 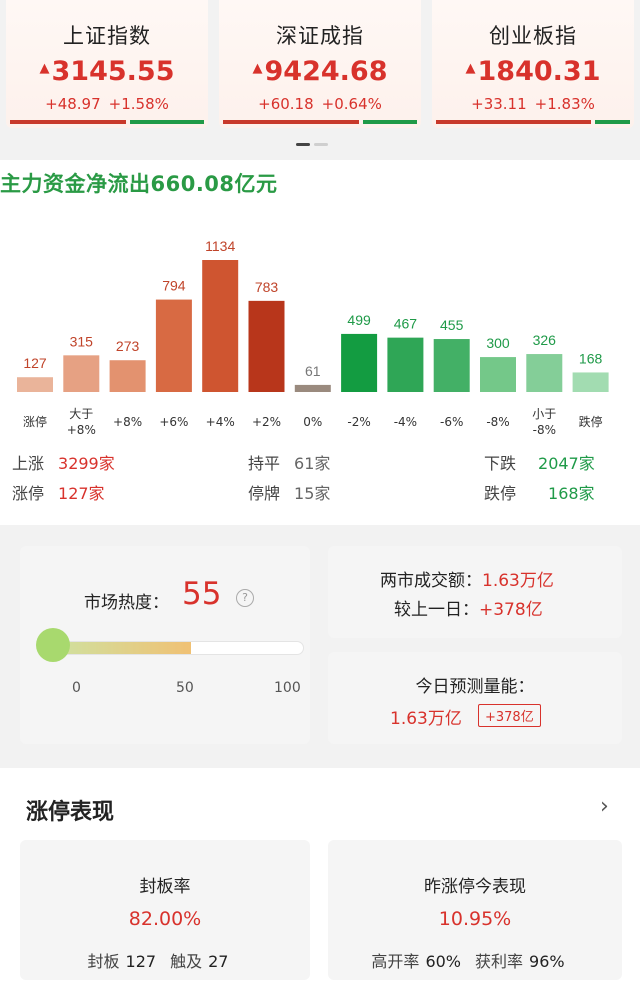 What do you see at coordinates (165, 887) in the screenshot?
I see `card-title: 封板率` at bounding box center [165, 887].